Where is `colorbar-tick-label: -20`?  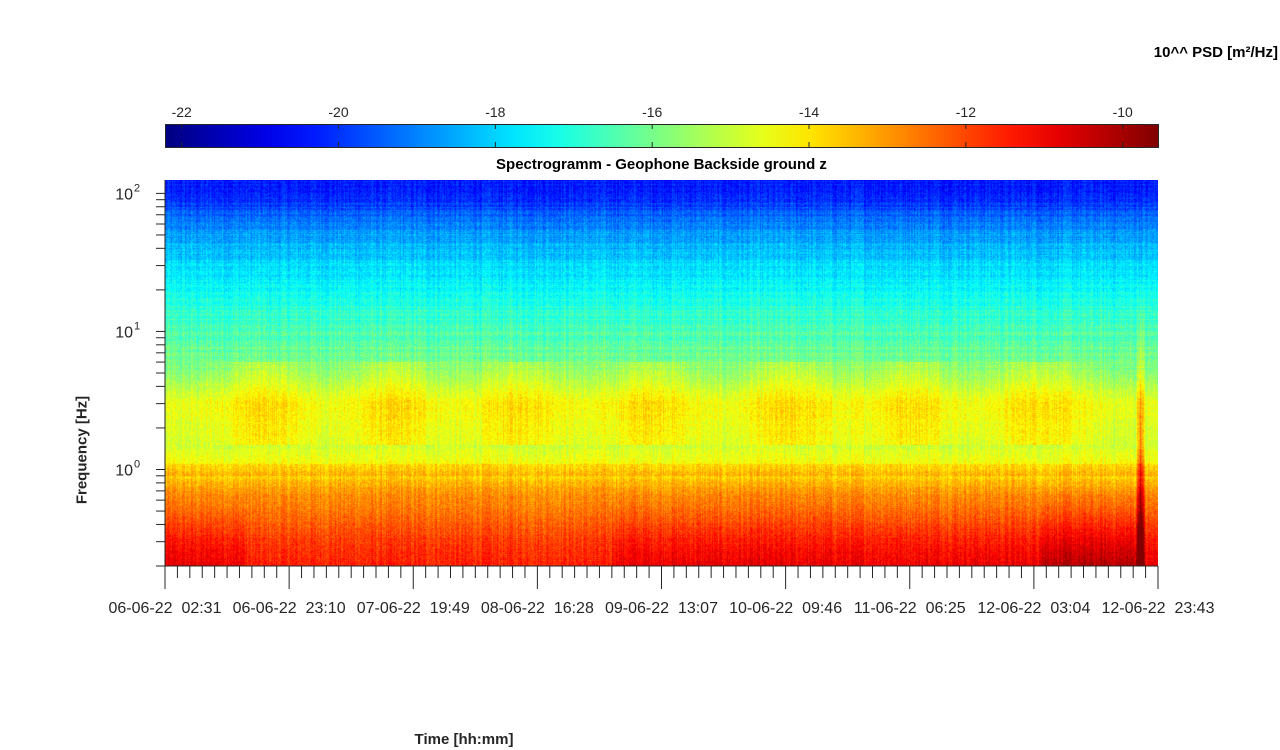
colorbar-tick-label: -20 is located at coordinates (338, 112).